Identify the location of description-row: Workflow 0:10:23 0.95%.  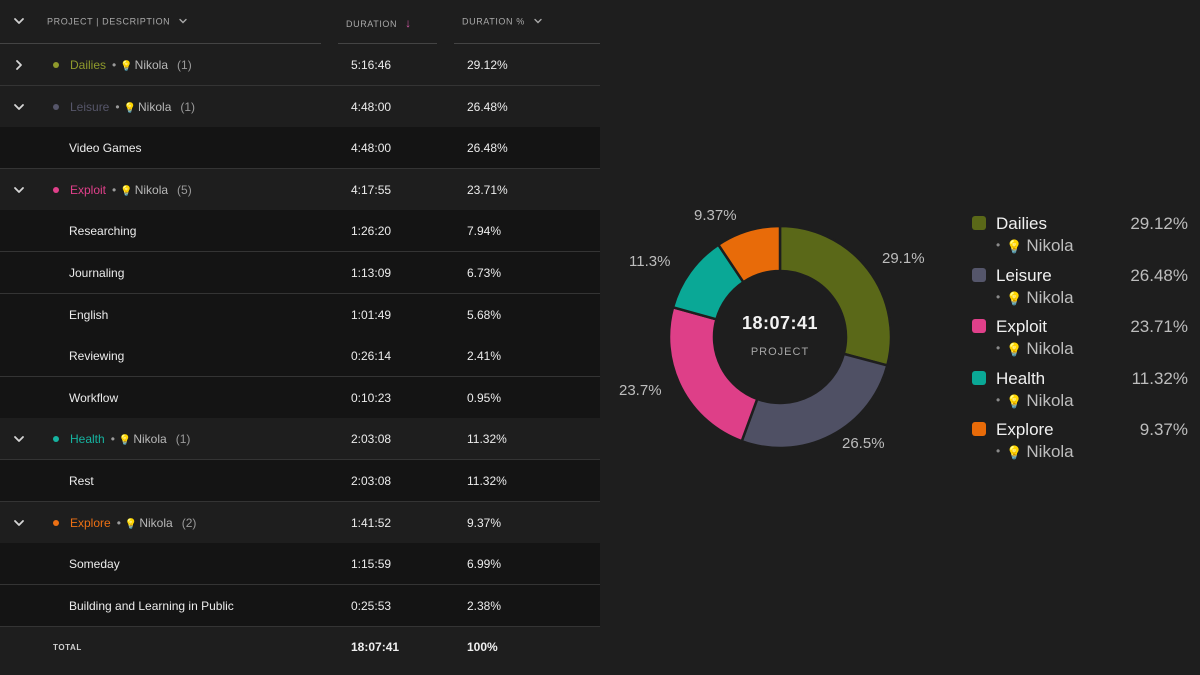
(300, 397).